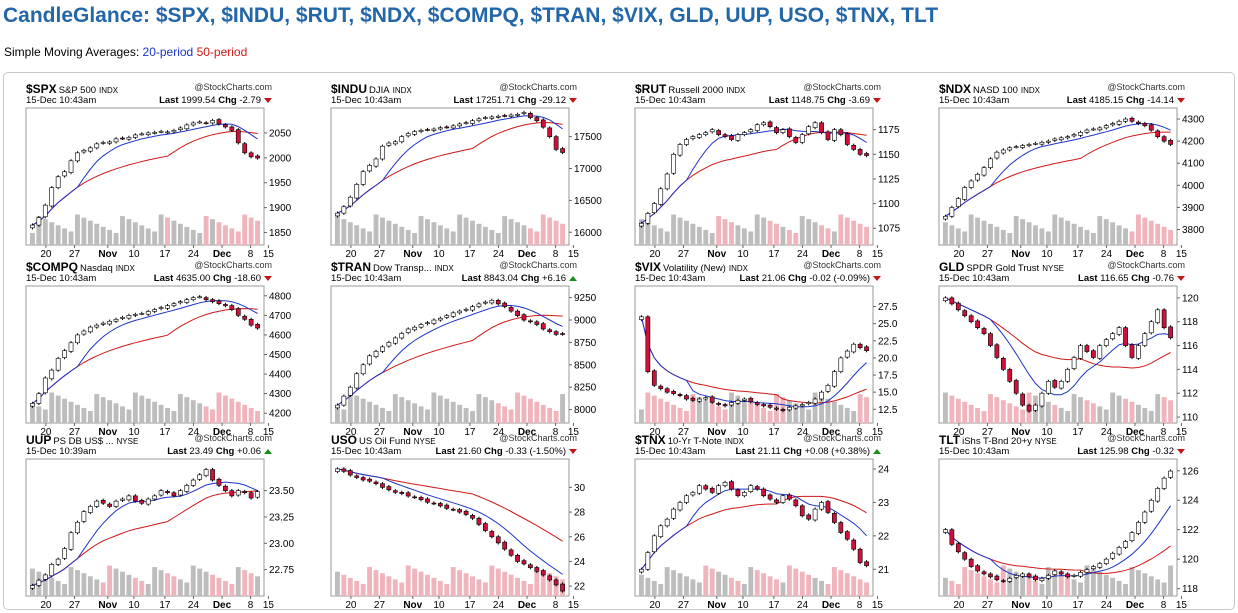  Describe the element at coordinates (651, 89) in the screenshot. I see `chart-symbol: $RUT` at that location.